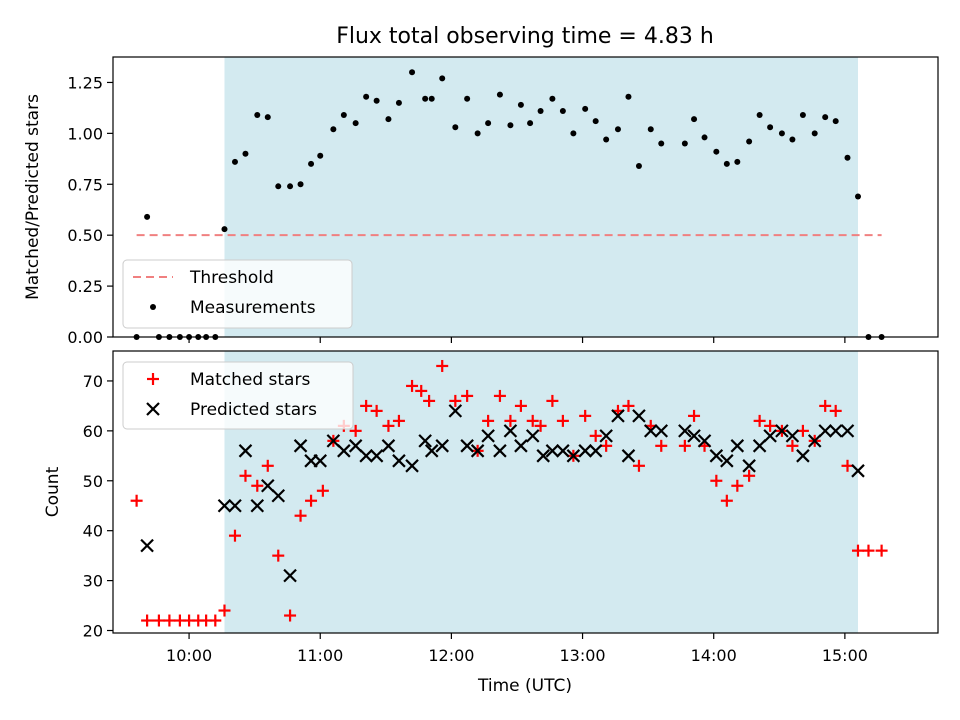 Image resolution: width=960 pixels, height=720 pixels. I want to click on bottom-ylabel: Count, so click(53, 491).